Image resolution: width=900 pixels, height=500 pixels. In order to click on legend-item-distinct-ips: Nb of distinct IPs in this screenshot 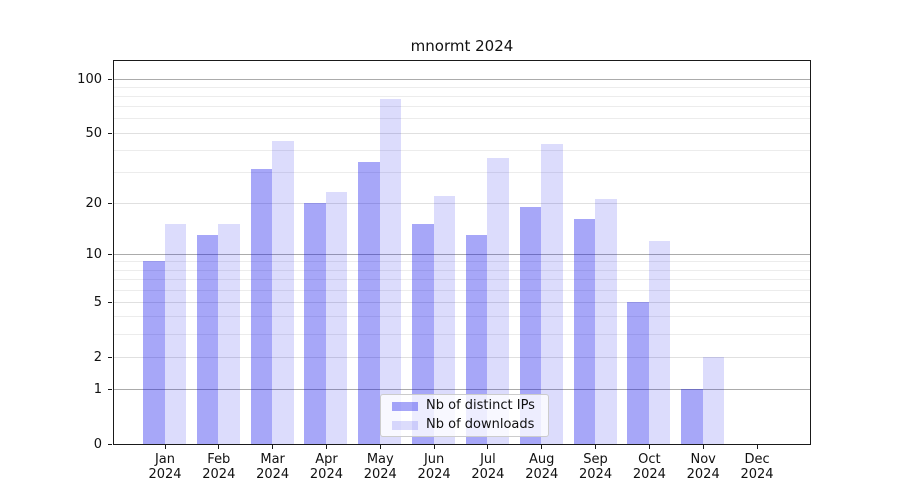, I will do `click(464, 406)`.